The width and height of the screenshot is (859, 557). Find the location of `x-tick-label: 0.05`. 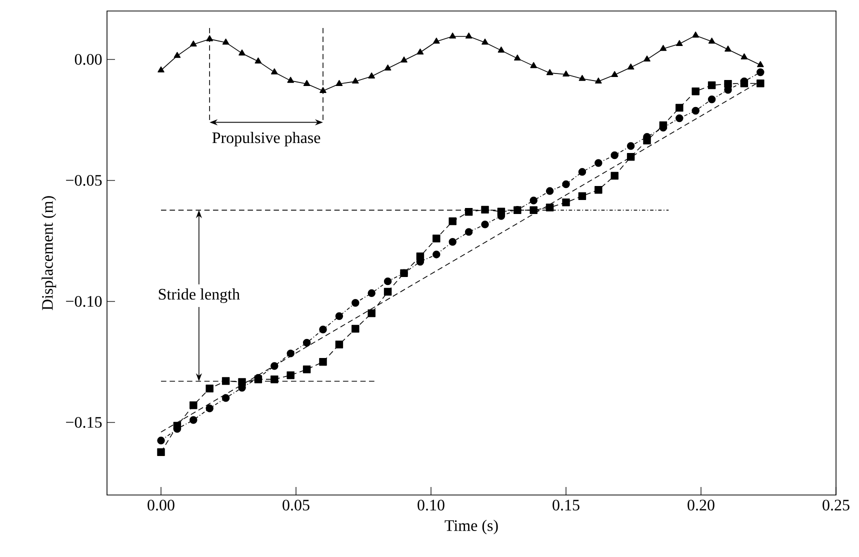

x-tick-label: 0.05 is located at coordinates (296, 505).